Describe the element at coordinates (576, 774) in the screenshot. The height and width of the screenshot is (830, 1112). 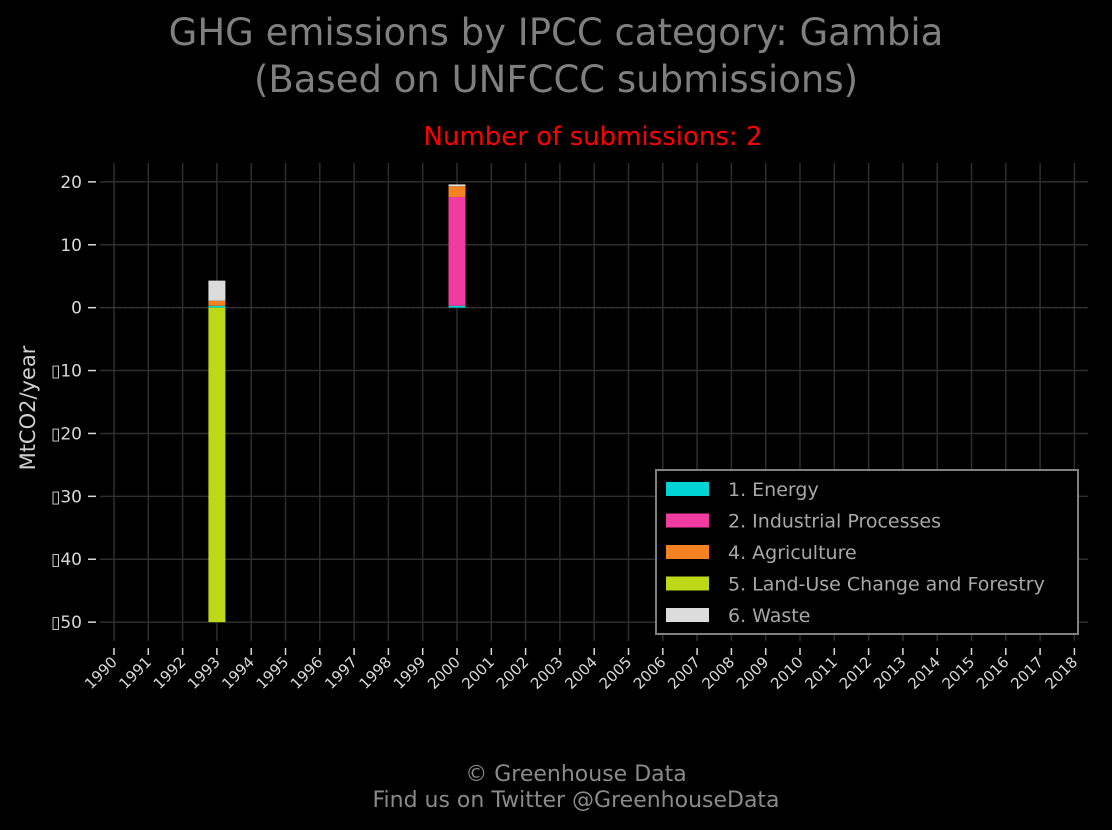
I see `footer-copyright: © Greenhouse Data` at that location.